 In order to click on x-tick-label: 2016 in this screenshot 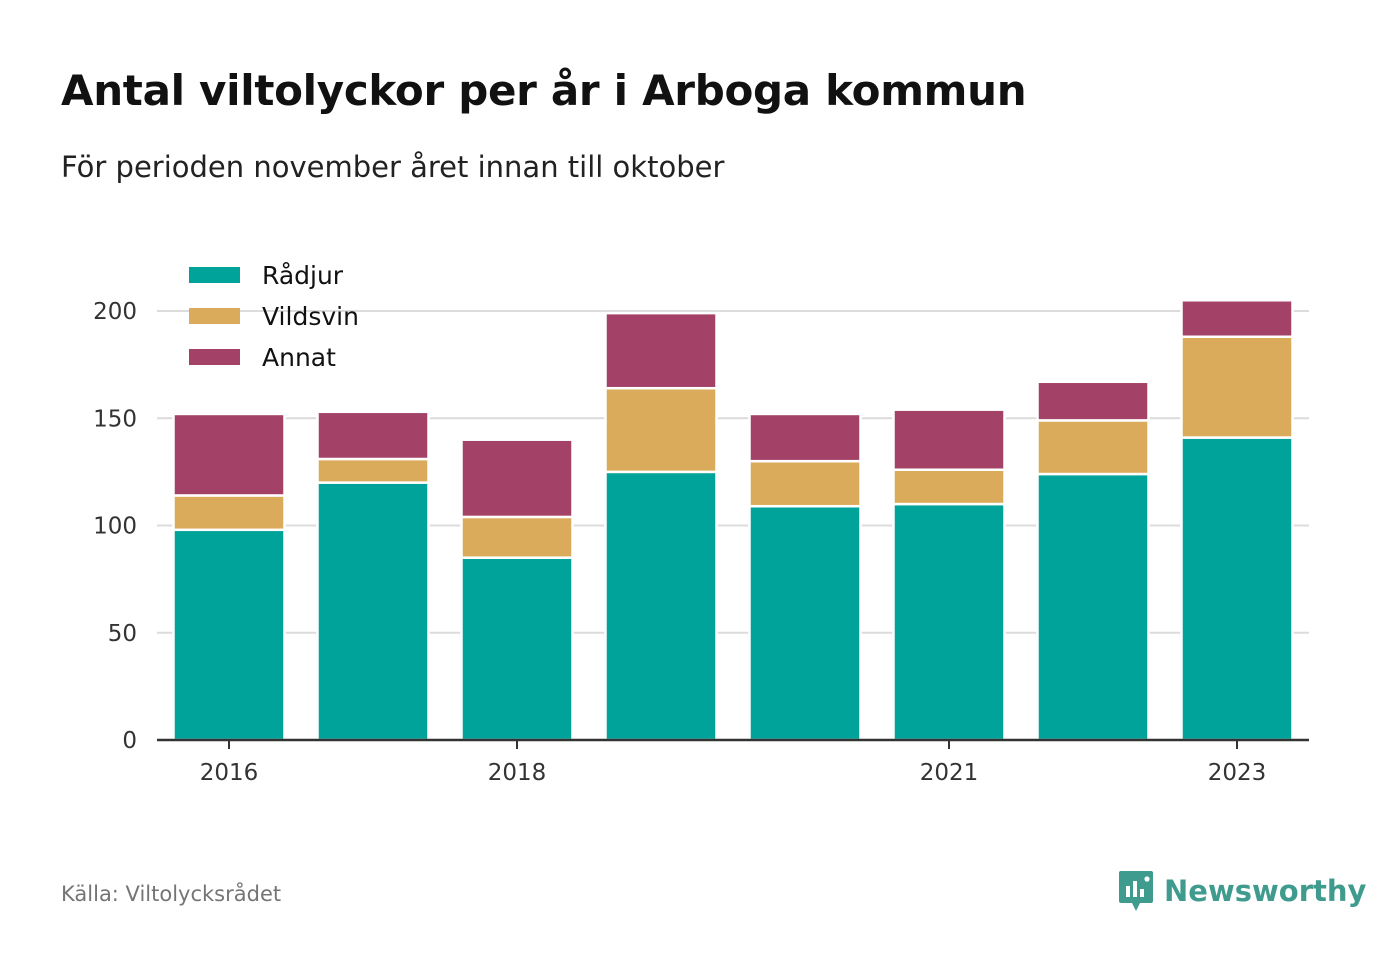, I will do `click(229, 773)`.